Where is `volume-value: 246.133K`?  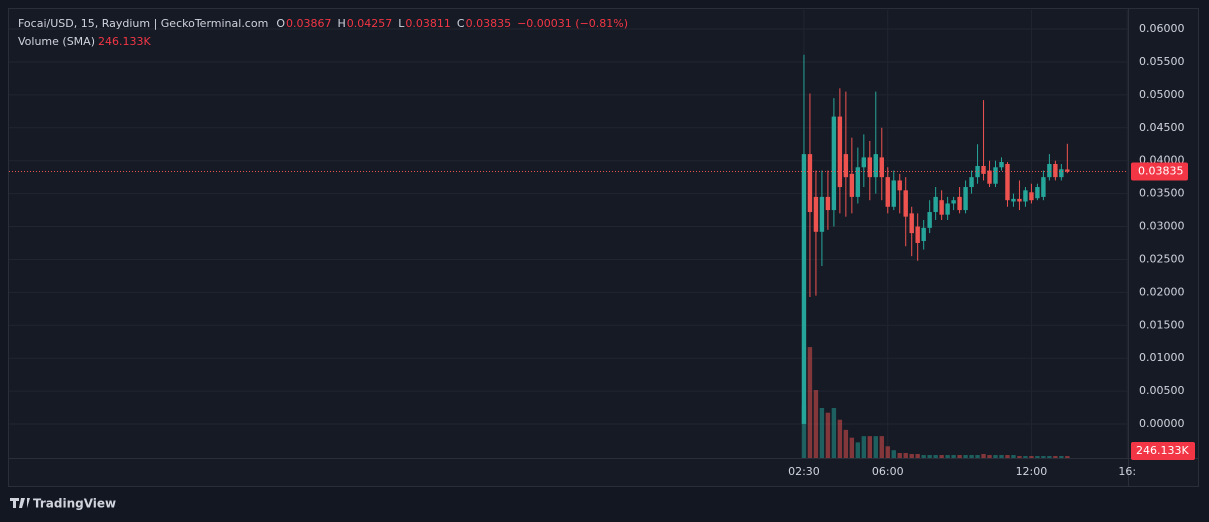 volume-value: 246.133K is located at coordinates (124, 41).